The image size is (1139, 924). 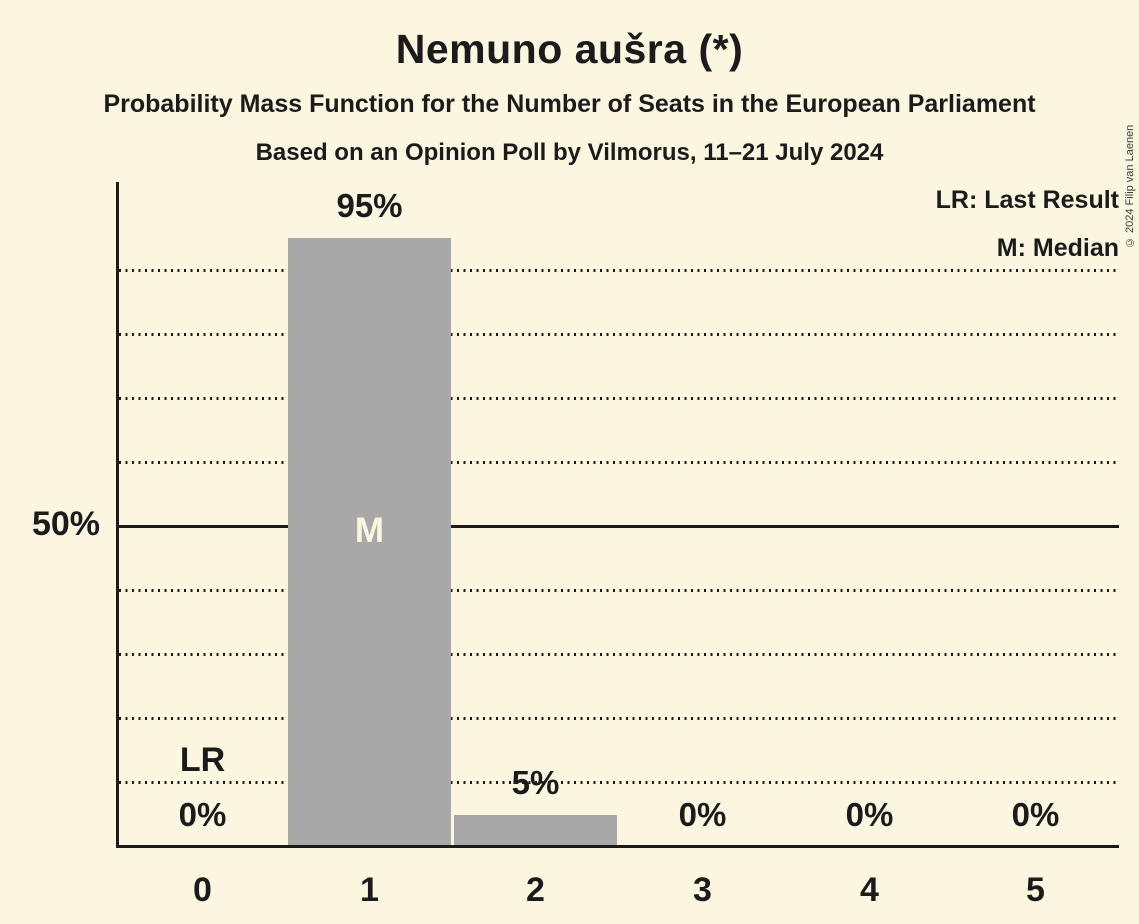 What do you see at coordinates (65, 524) in the screenshot?
I see `y-tick-label-50: 50%` at bounding box center [65, 524].